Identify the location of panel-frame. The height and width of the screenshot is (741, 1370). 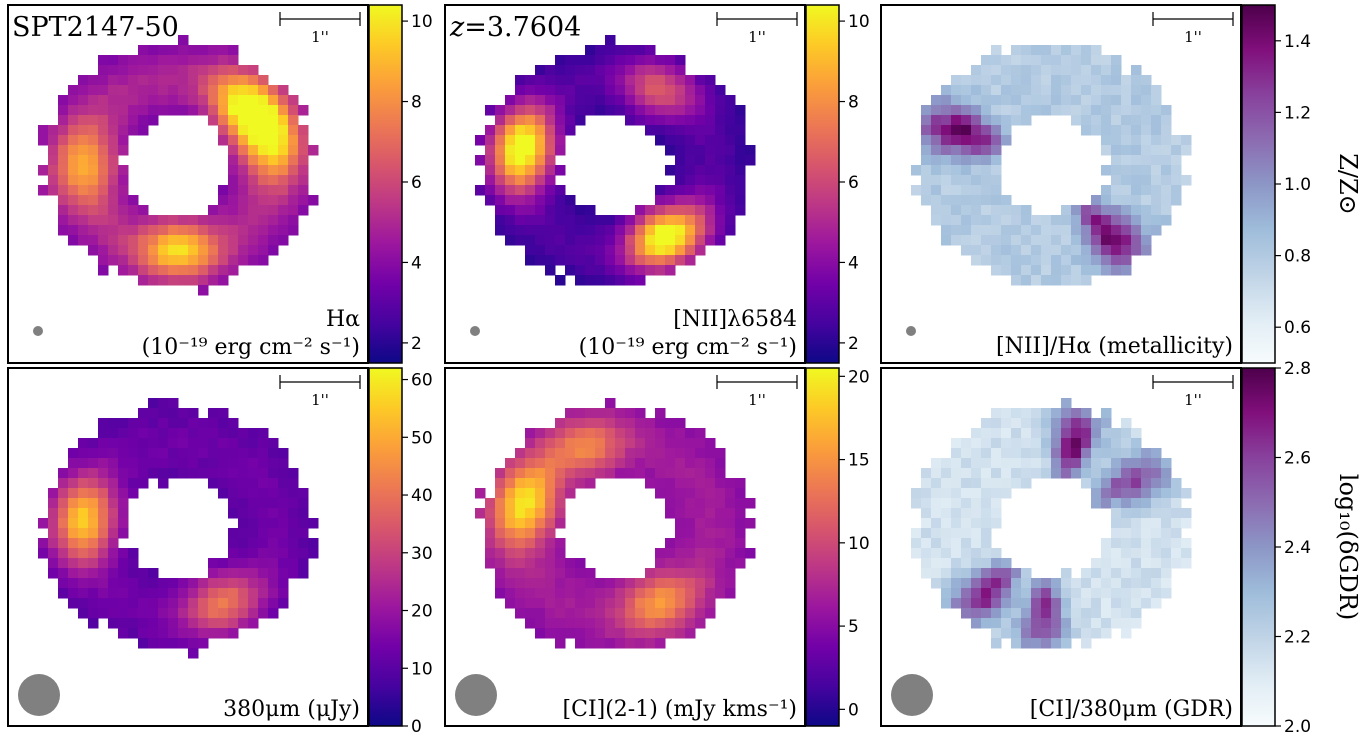
(1061, 184).